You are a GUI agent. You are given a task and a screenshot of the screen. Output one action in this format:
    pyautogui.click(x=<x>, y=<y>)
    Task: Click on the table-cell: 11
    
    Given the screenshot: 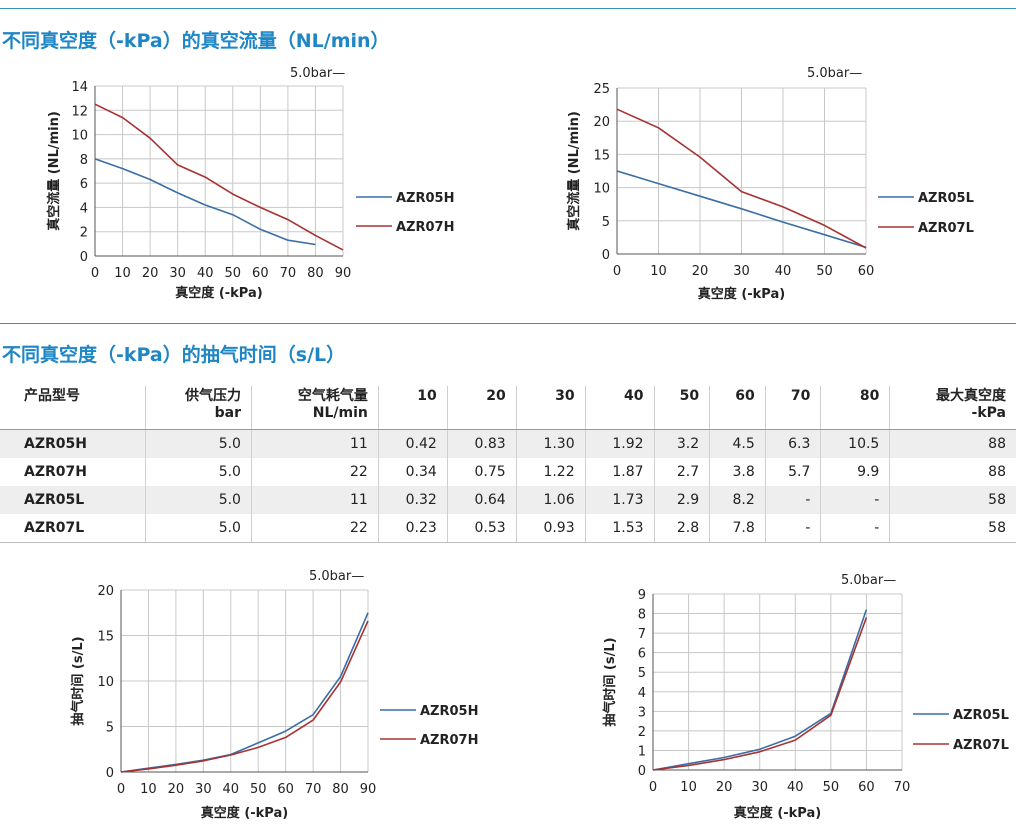 What is the action you would take?
    pyautogui.click(x=314, y=443)
    